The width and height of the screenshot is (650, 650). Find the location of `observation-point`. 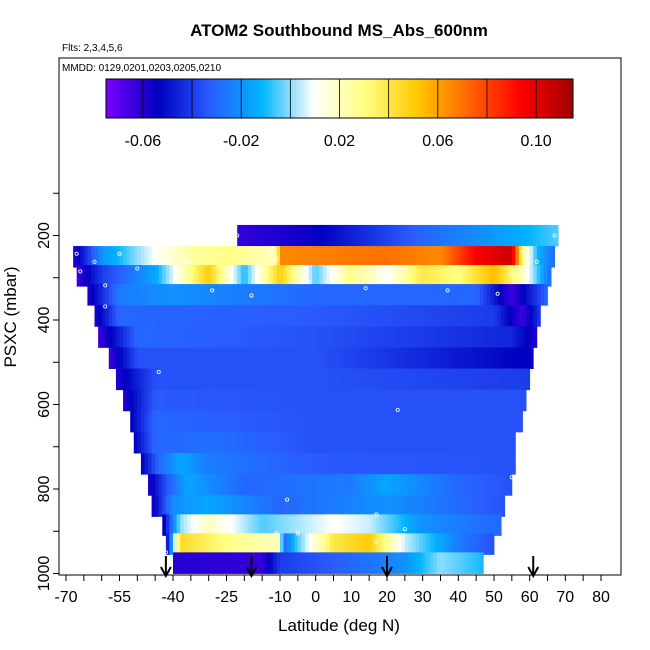

observation-point is located at coordinates (183, 261).